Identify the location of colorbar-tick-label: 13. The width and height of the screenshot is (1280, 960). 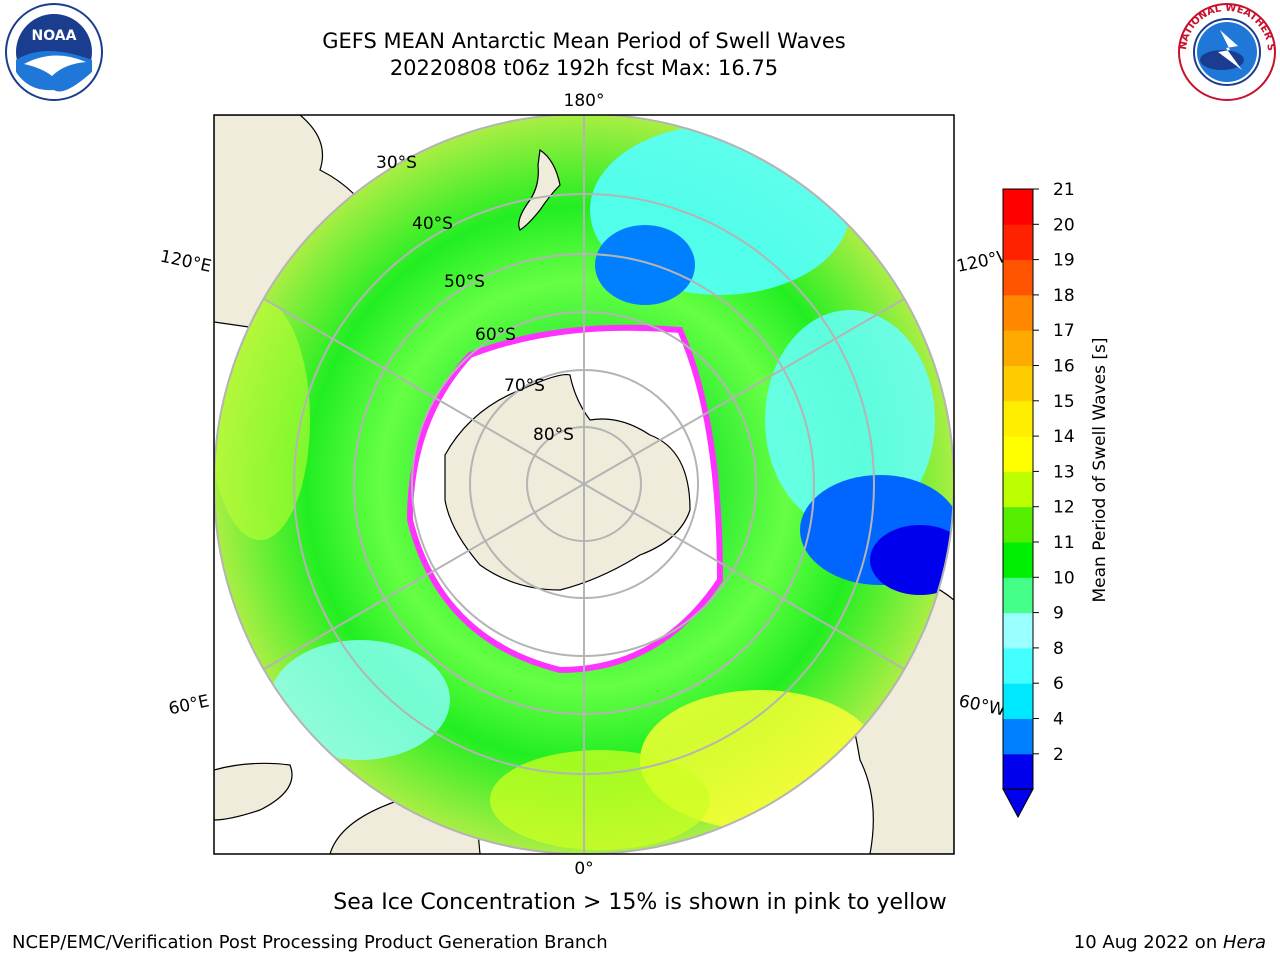
(1064, 472).